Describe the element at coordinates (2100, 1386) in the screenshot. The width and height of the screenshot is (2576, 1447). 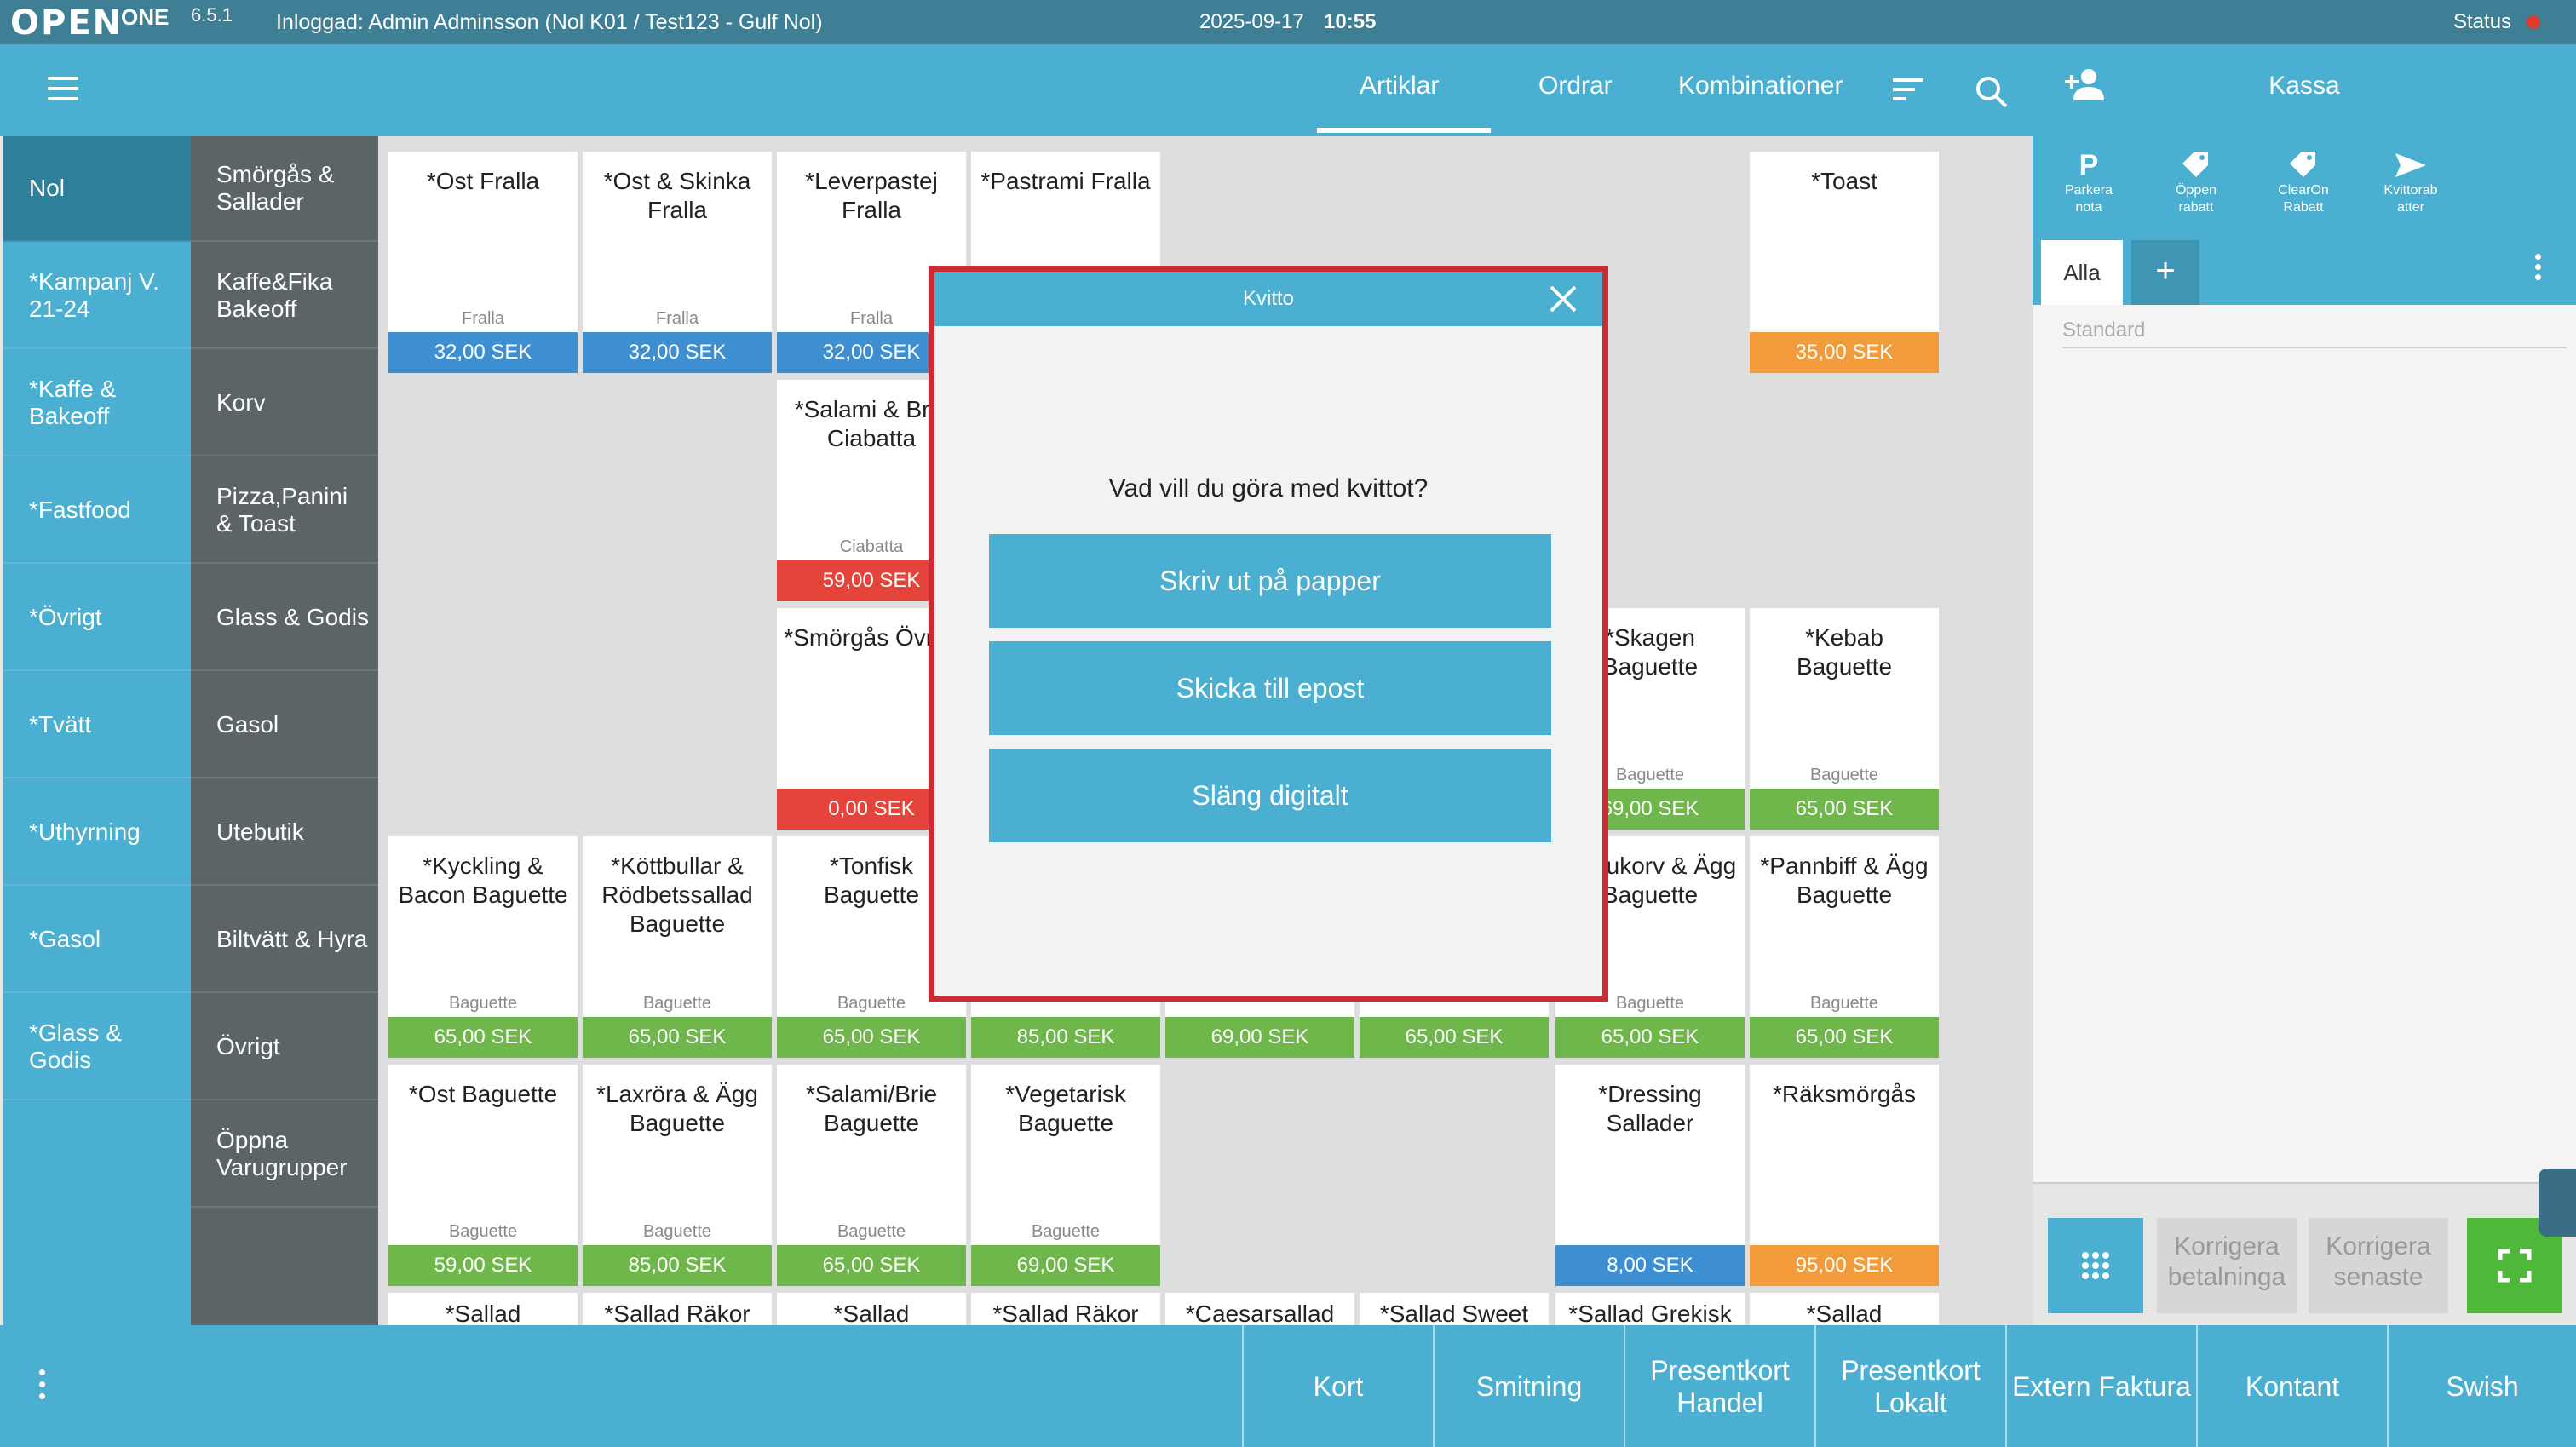
I see `pay-extern-faktura-button: Extern Faktura` at that location.